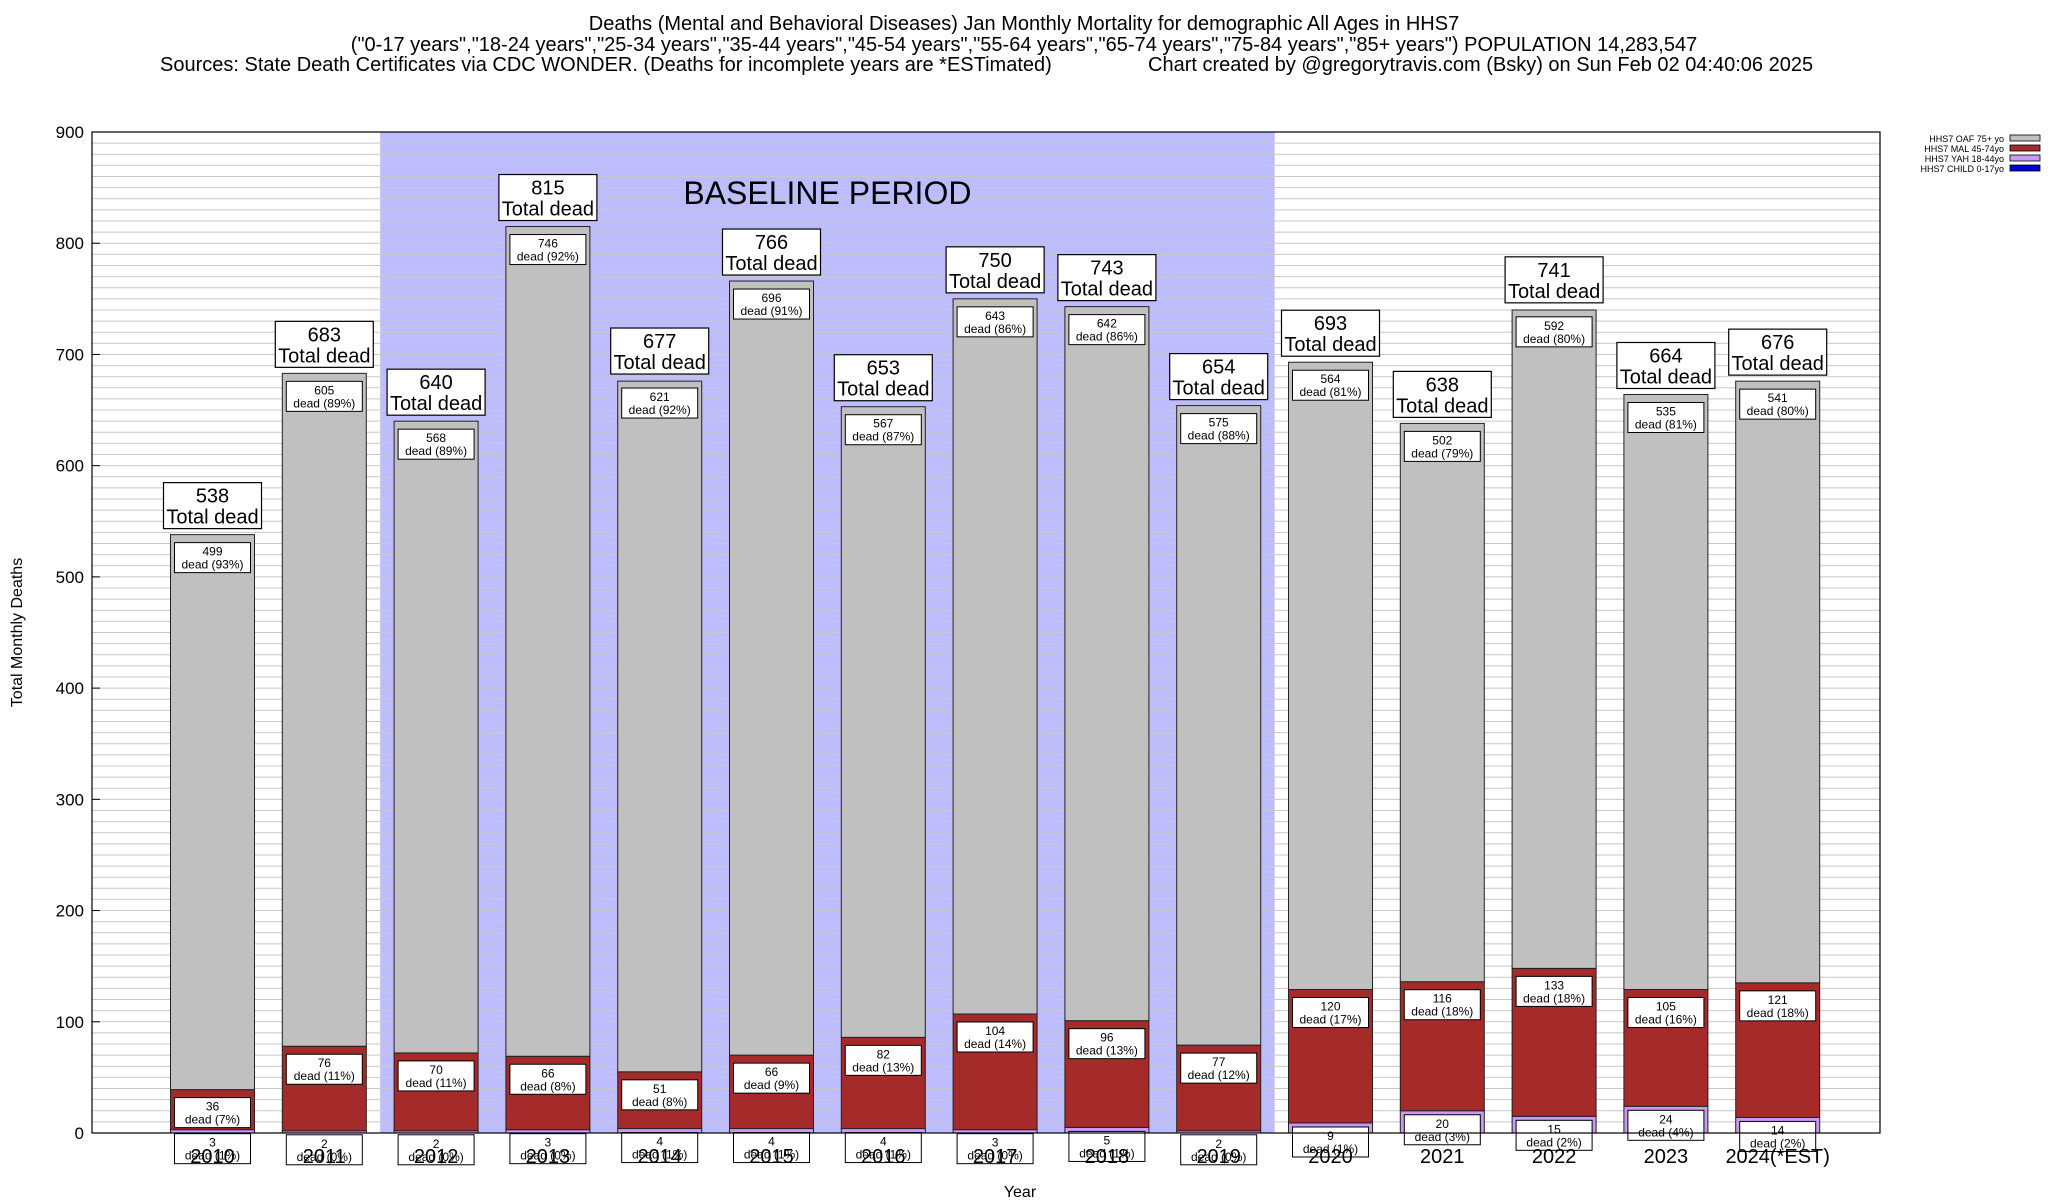 The image size is (2048, 1200). Describe the element at coordinates (1554, 1129) in the screenshot. I see `yah-count-label: 15` at that location.